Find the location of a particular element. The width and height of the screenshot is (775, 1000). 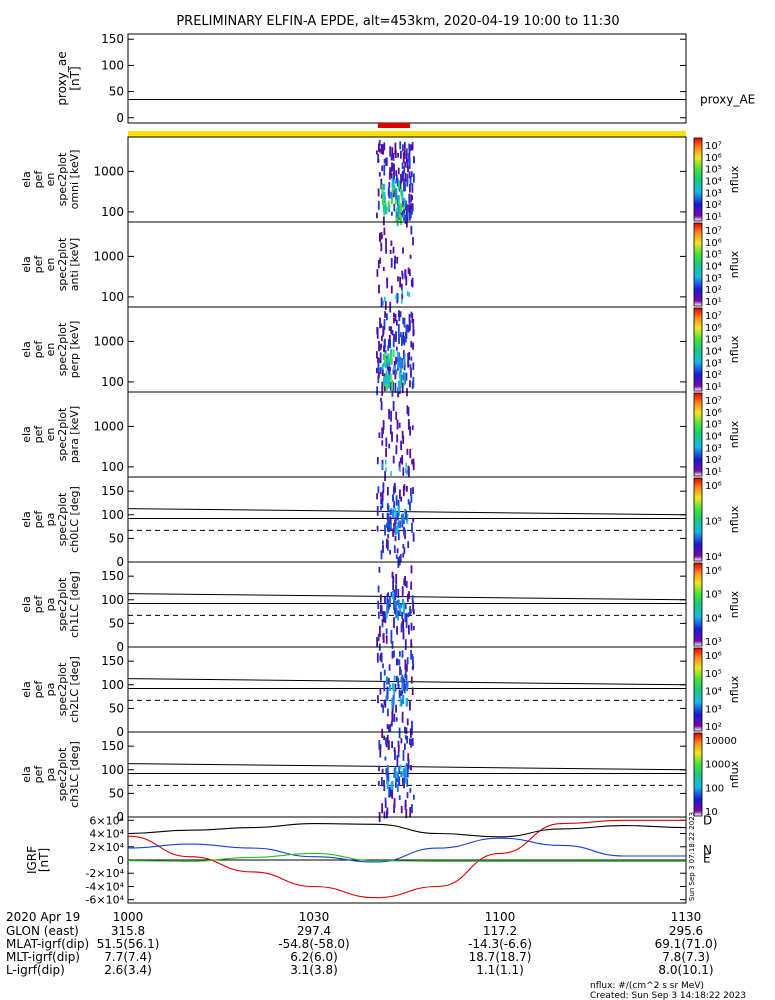

l-shell-value: 3.1(3.8) is located at coordinates (314, 970).